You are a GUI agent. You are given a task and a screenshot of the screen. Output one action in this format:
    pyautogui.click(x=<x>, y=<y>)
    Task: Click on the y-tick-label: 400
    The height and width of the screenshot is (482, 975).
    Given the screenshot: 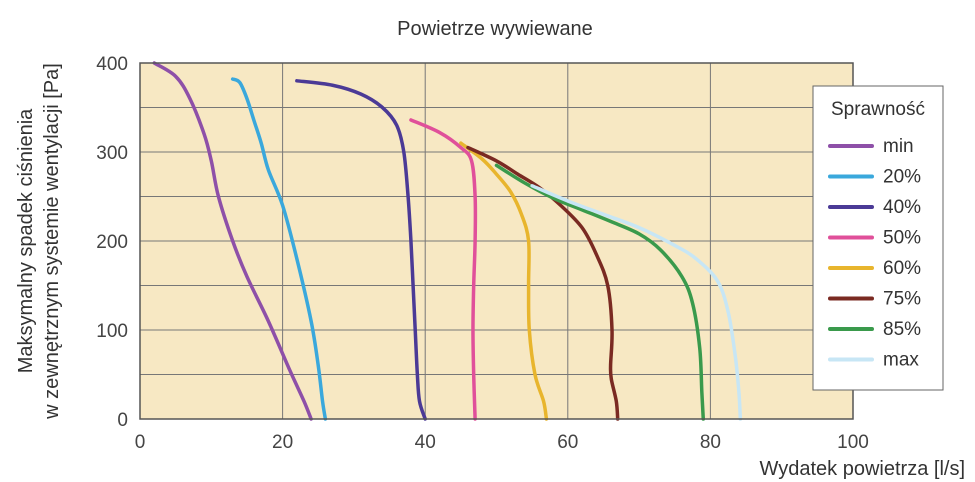 What is the action you would take?
    pyautogui.click(x=112, y=64)
    